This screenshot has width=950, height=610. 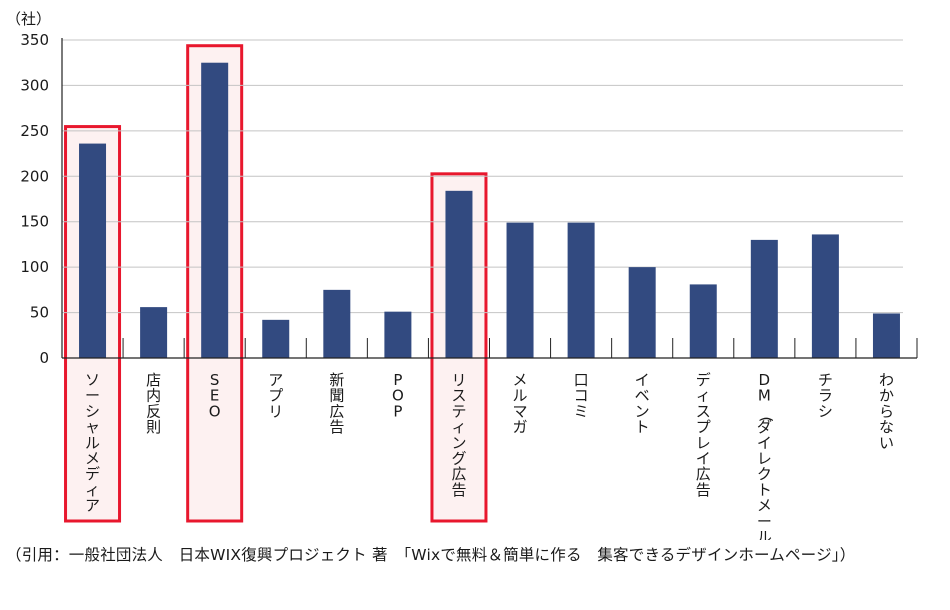 What do you see at coordinates (34, 131) in the screenshot?
I see `y-tick-label: 250` at bounding box center [34, 131].